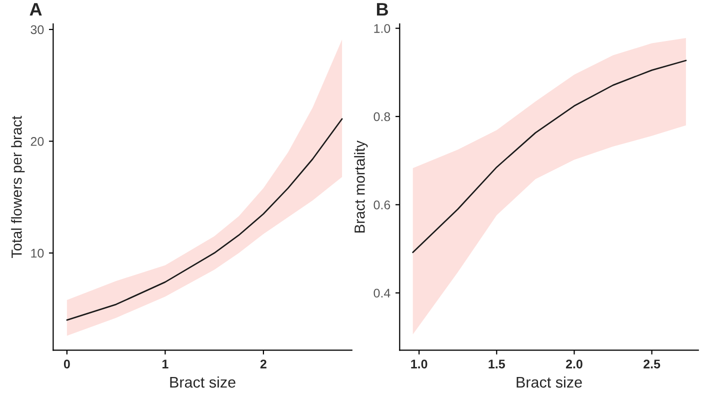 Image resolution: width=709 pixels, height=398 pixels. What do you see at coordinates (37, 29) in the screenshot?
I see `y-tick-label: 30` at bounding box center [37, 29].